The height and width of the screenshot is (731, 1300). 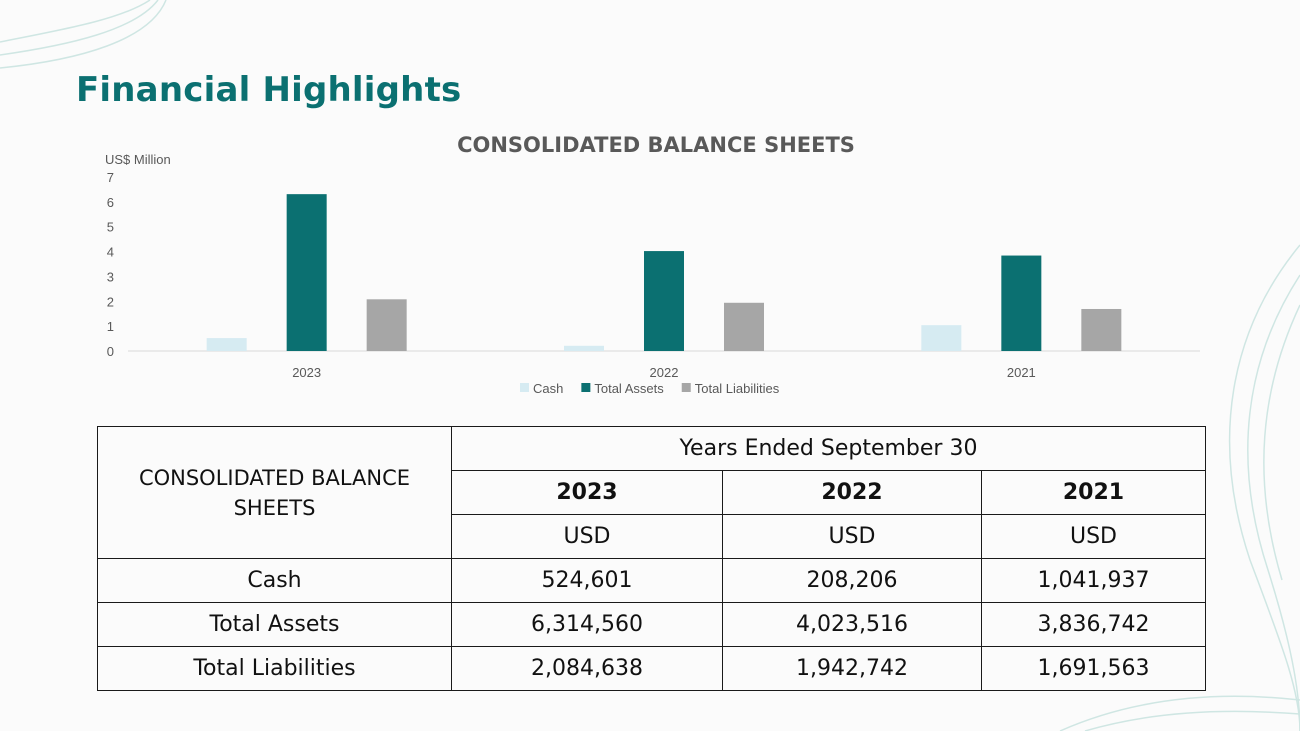 I want to click on legend-item: Cash, so click(x=541, y=388).